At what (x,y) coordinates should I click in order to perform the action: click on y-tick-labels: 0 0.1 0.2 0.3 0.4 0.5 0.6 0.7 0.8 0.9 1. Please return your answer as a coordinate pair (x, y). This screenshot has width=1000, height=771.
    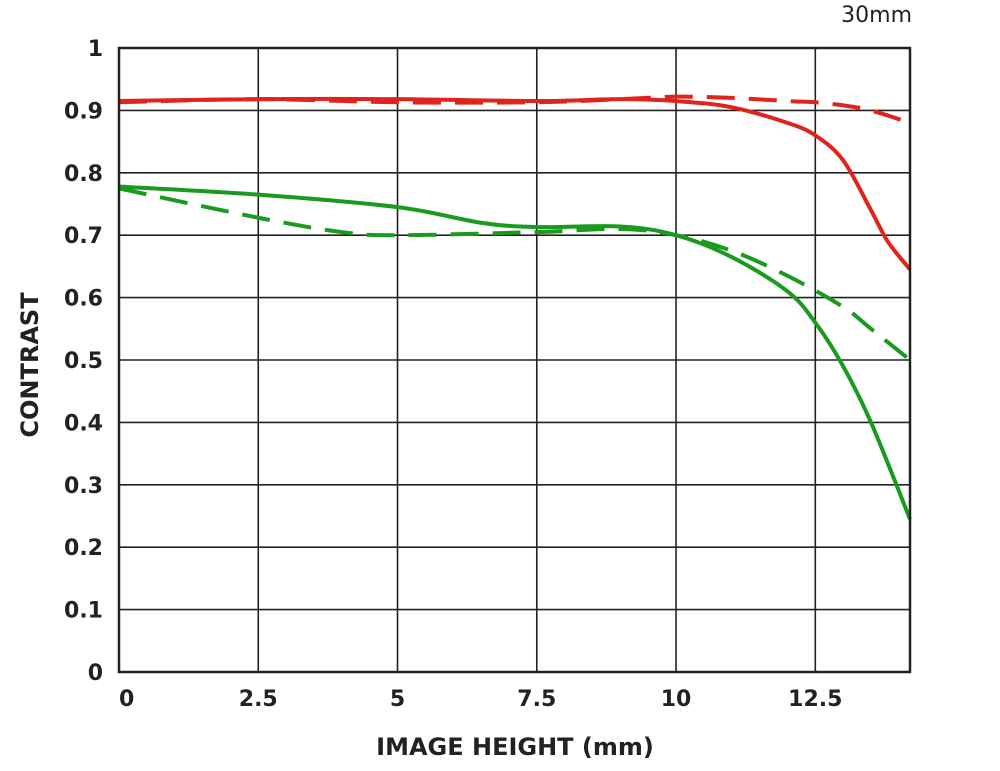
    Looking at the image, I should click on (83, 361).